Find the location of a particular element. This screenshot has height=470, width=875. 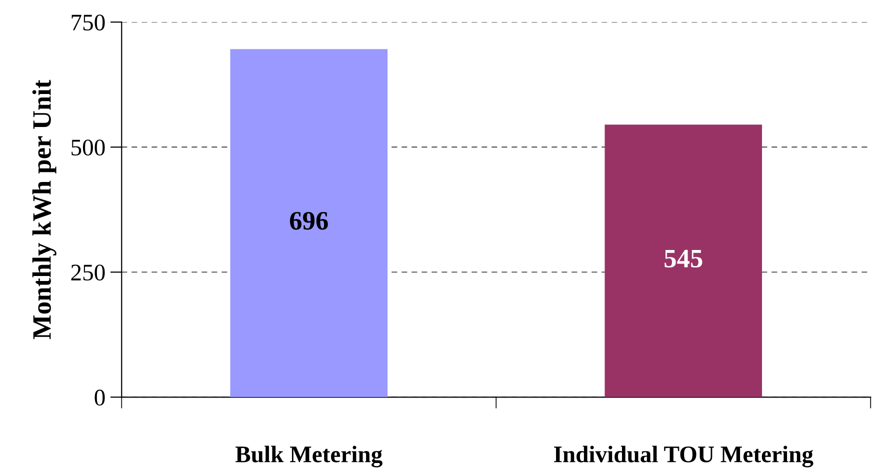

y-tick-label: 750 is located at coordinates (88, 22).